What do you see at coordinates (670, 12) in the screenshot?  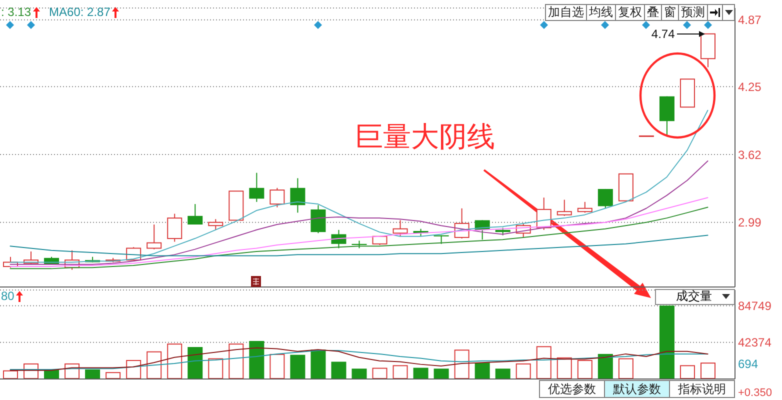 I see `annotation: 窗` at bounding box center [670, 12].